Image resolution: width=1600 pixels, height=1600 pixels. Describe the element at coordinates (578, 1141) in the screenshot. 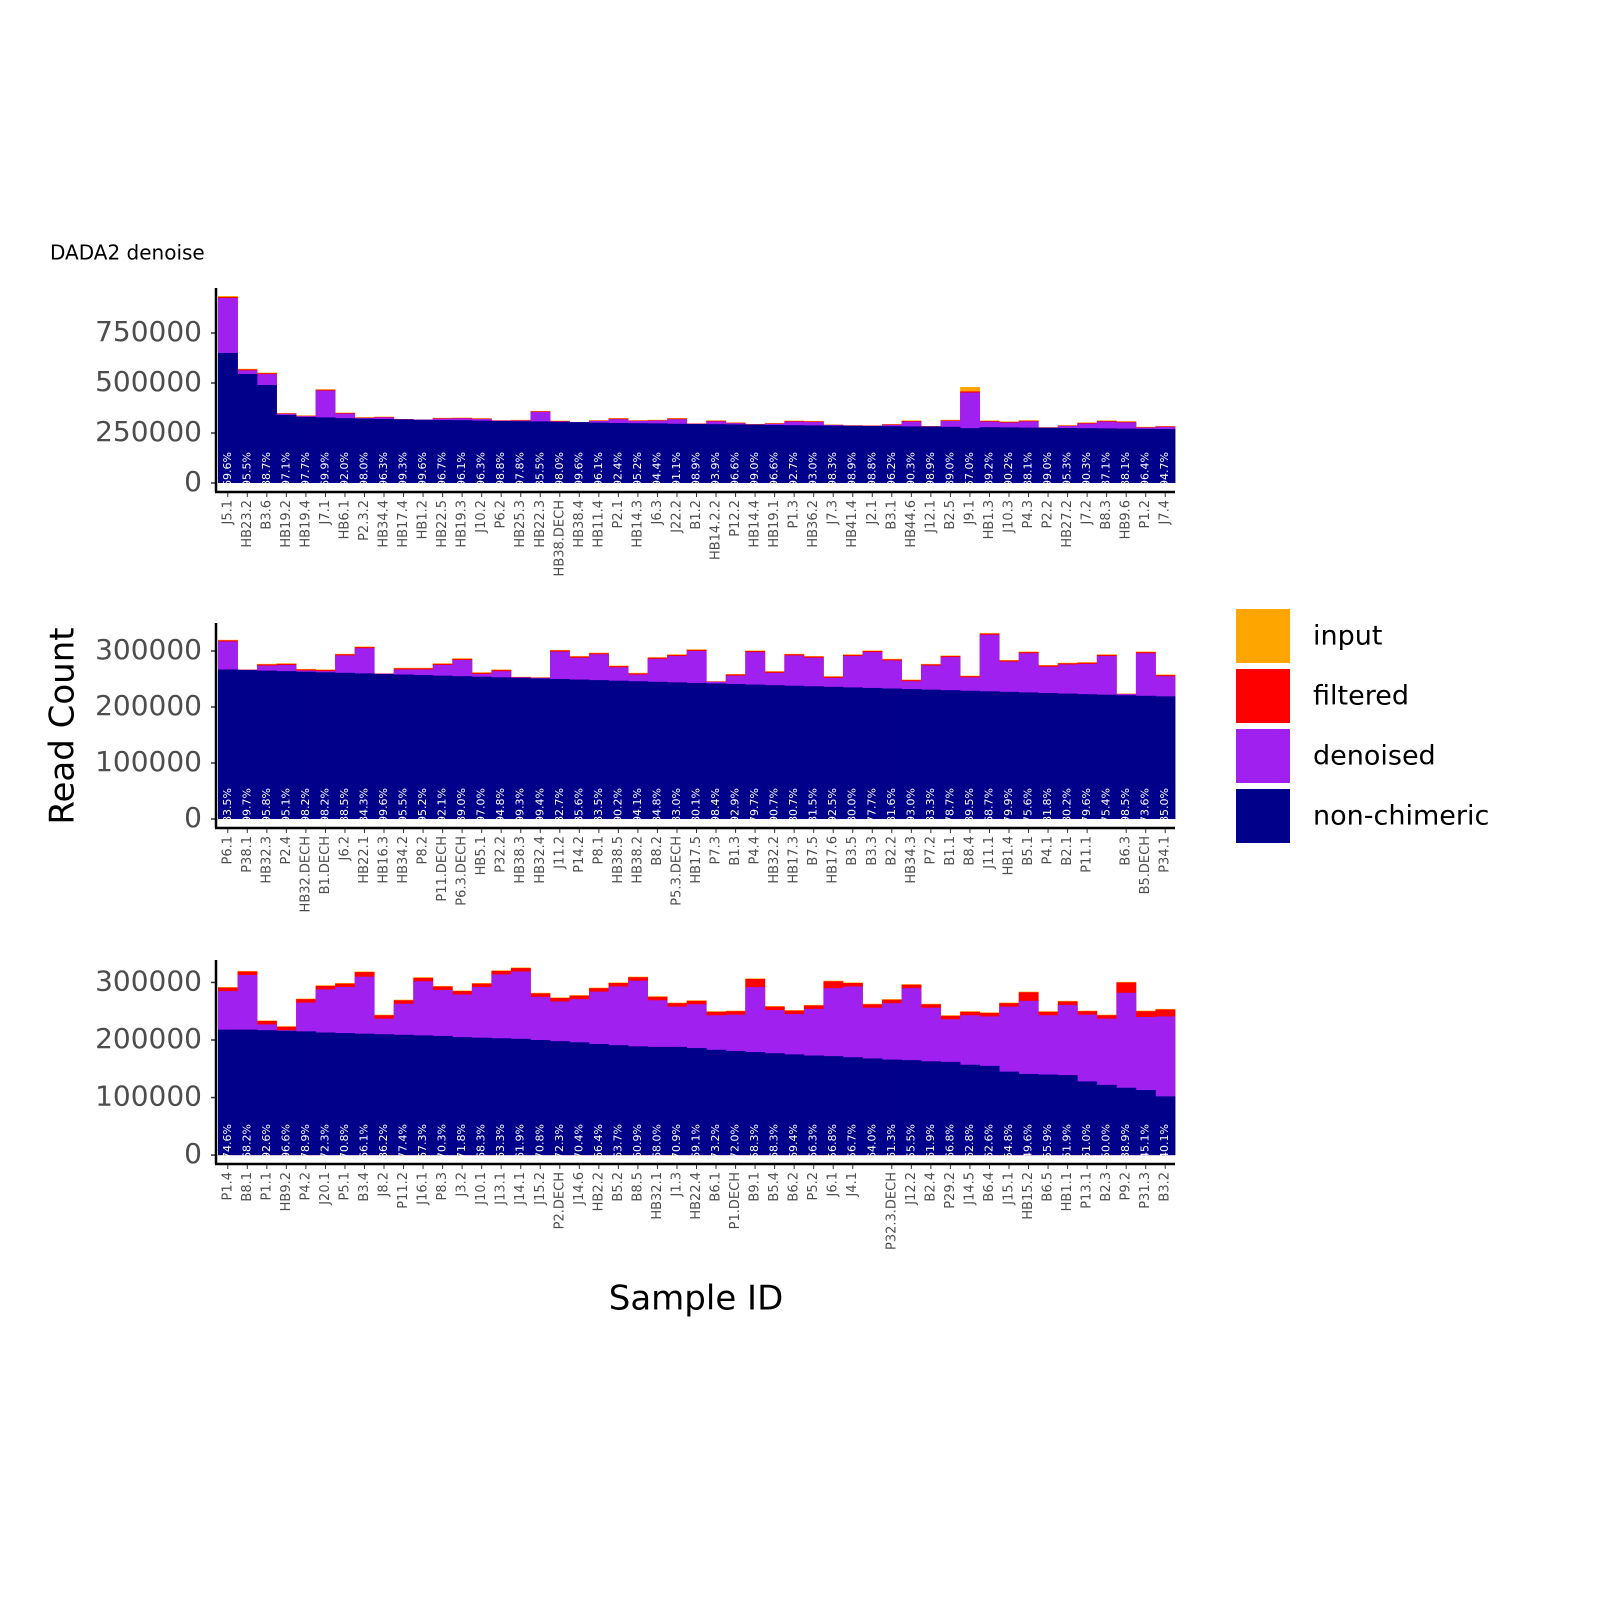

I see `bar-label: 70.4%` at that location.